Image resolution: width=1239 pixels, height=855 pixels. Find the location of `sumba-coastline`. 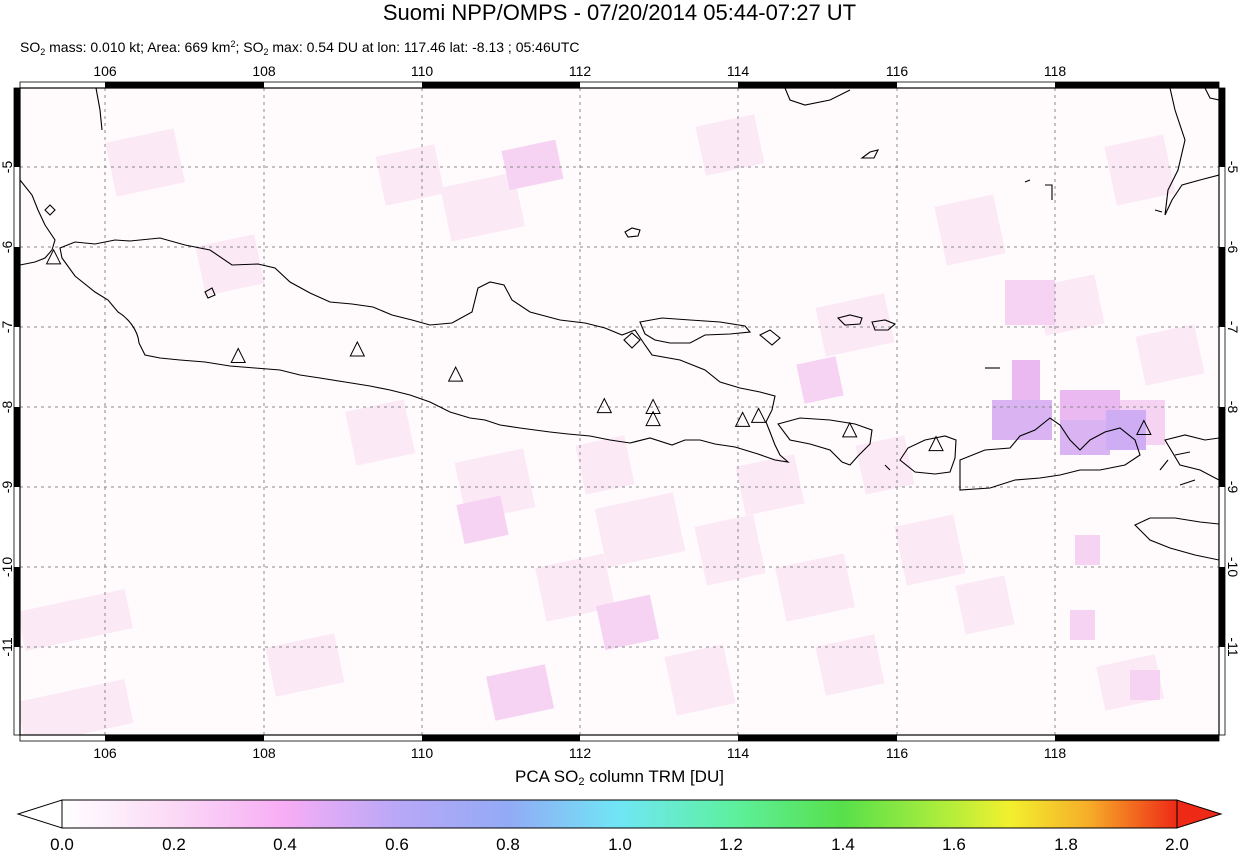

sumba-coastline is located at coordinates (1176, 539).